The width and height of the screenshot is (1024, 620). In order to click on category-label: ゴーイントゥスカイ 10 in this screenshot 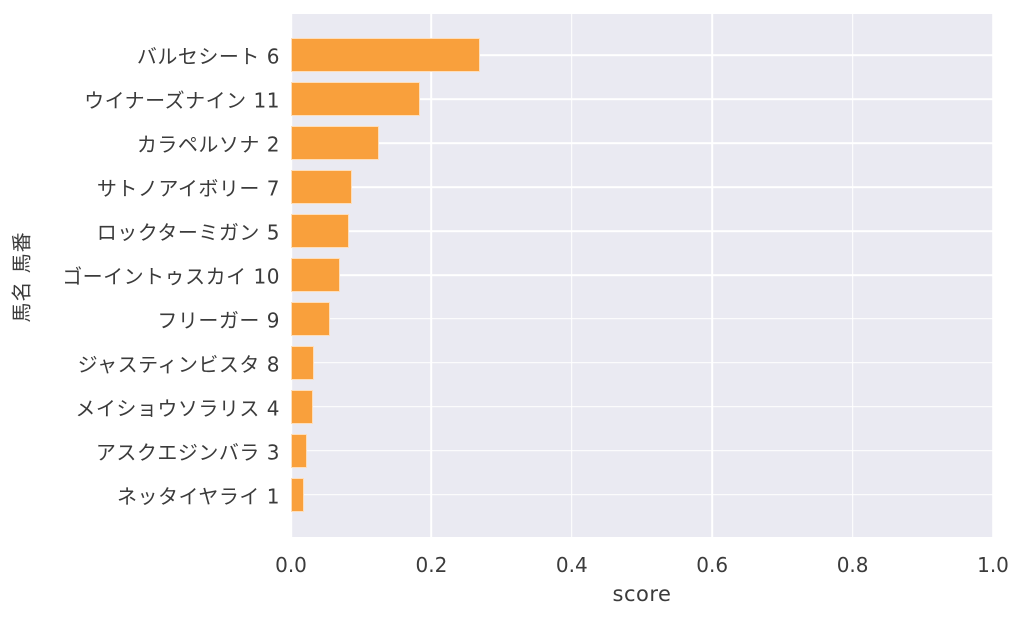, I will do `click(171, 276)`.